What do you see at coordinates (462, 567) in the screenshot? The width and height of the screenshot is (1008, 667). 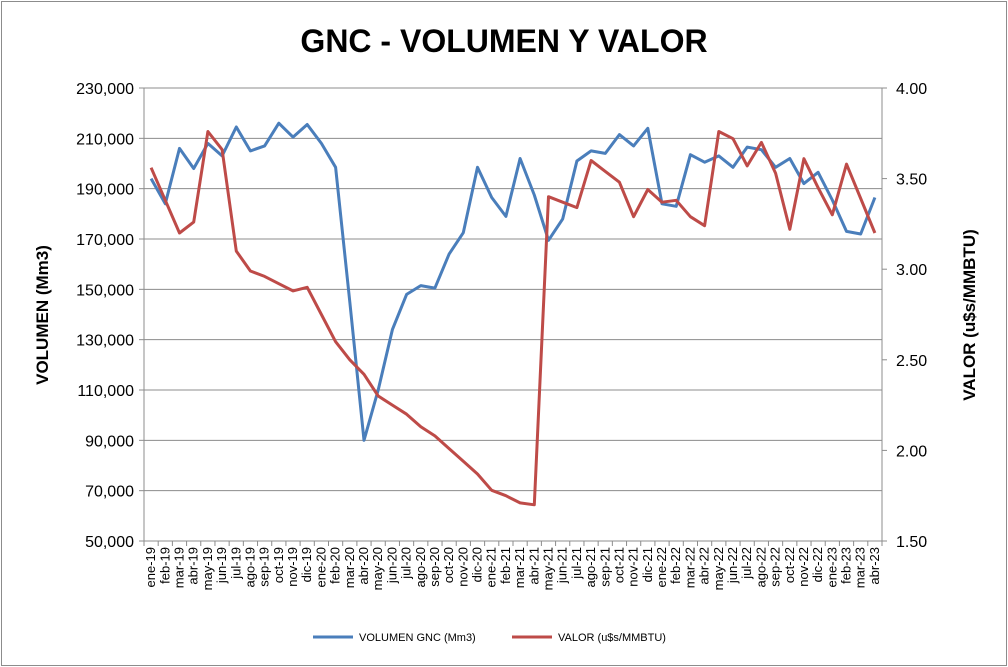 I see `x-tick-label: nov-20` at bounding box center [462, 567].